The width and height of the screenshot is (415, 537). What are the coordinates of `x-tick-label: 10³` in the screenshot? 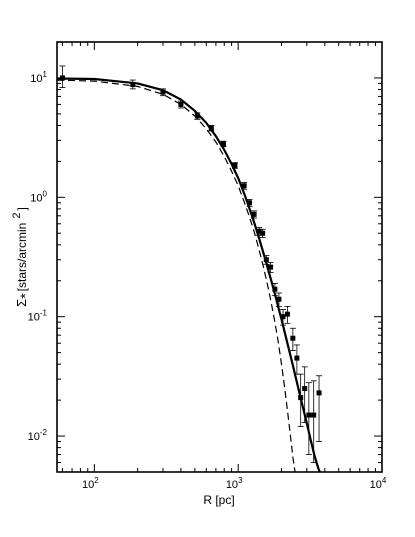 It's located at (234, 483).